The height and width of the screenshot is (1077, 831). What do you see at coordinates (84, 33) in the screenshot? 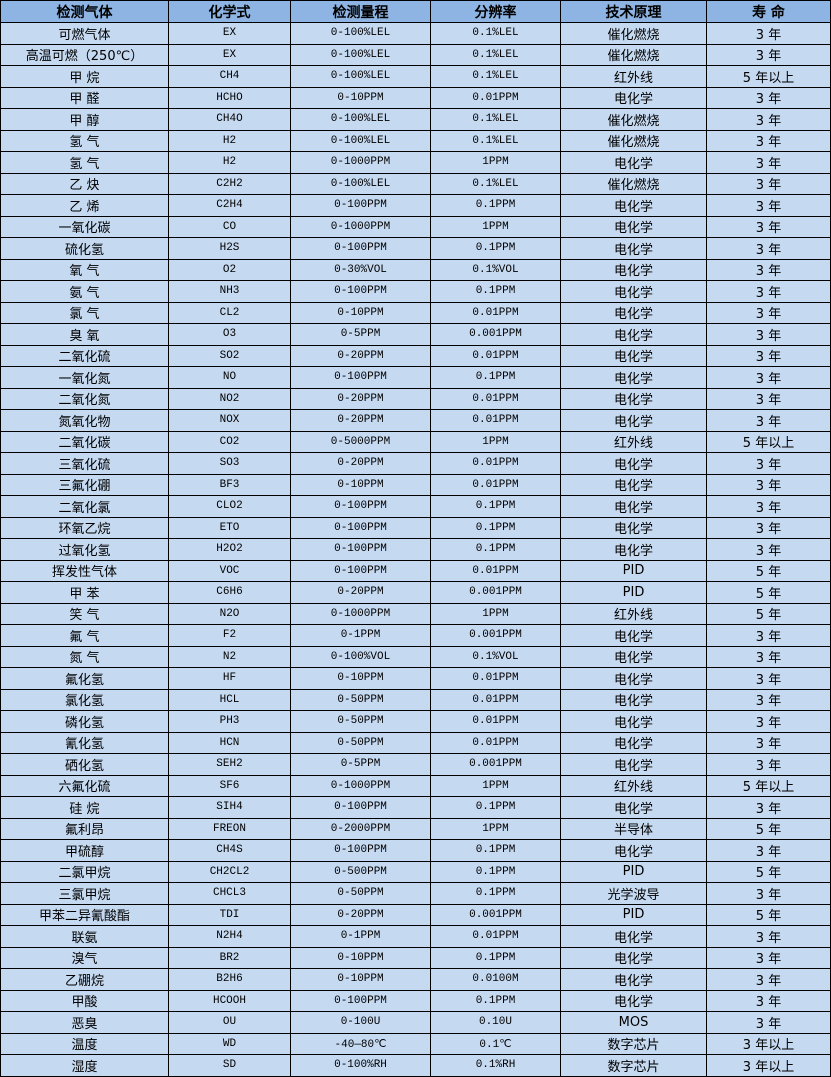
I see `cell-gas: 可燃气体` at bounding box center [84, 33].